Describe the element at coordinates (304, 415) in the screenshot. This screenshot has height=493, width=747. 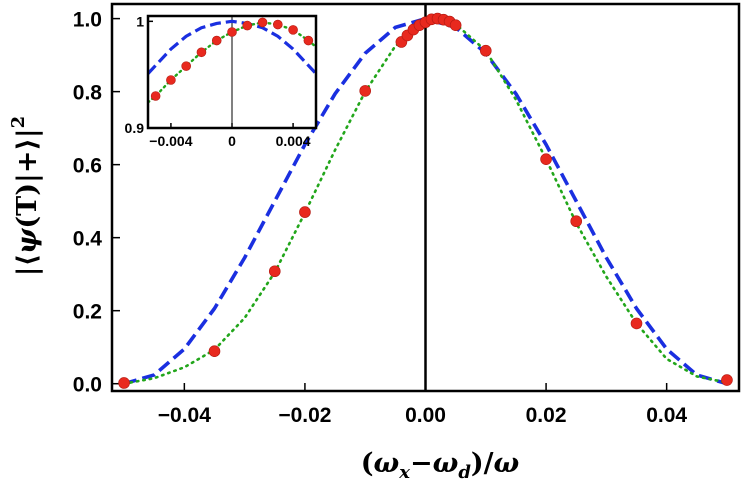
I see `main-x-tick-label: −0.02` at that location.